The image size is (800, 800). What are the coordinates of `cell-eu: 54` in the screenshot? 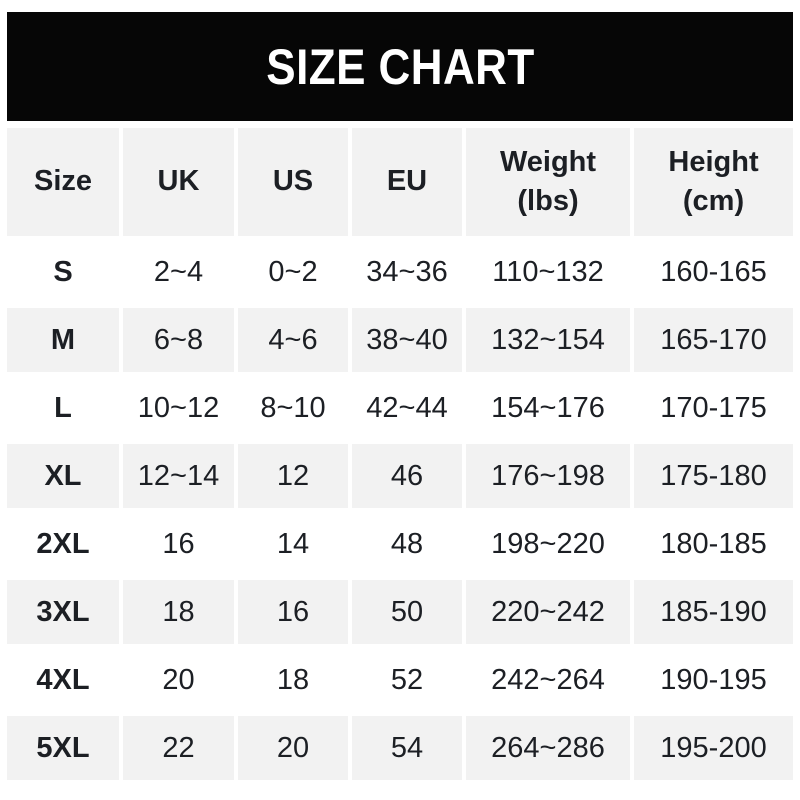 It's located at (407, 748).